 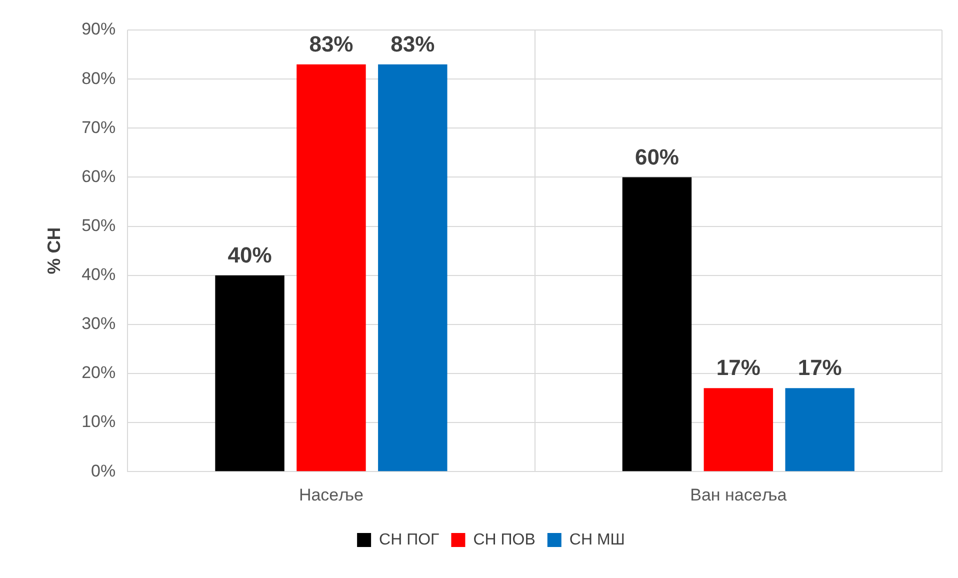 What do you see at coordinates (99, 176) in the screenshot?
I see `y-tick-label: 60%` at bounding box center [99, 176].